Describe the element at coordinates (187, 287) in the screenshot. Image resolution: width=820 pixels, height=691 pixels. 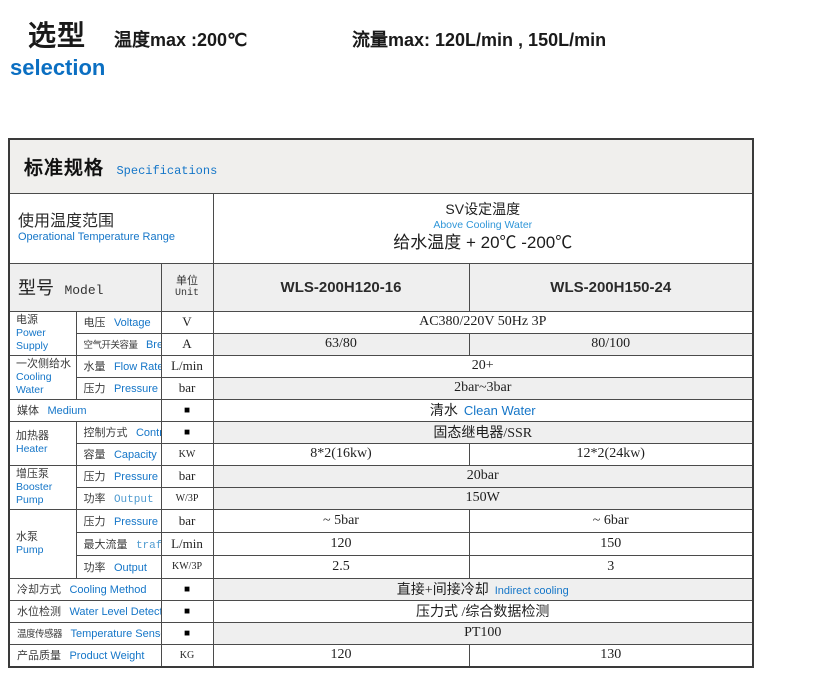
I see `unit-header-cell: 单位 Unit` at that location.